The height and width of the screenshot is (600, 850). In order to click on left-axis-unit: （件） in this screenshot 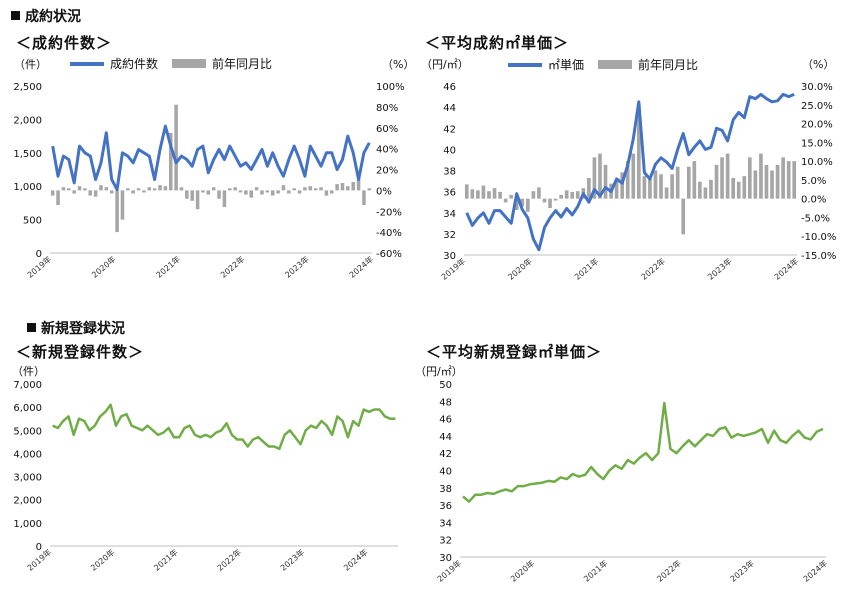, I will do `click(30, 64)`.